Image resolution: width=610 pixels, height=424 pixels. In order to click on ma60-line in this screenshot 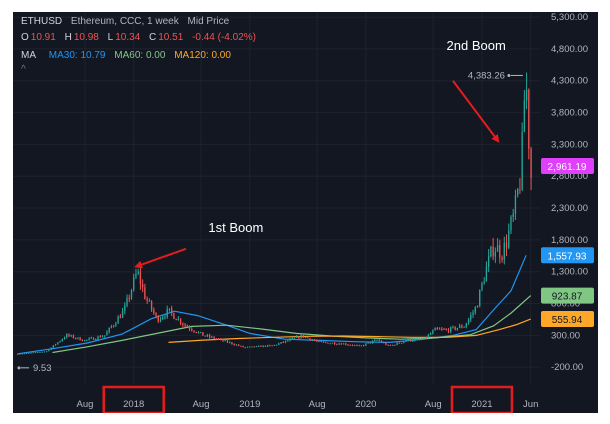, I will do `click(292, 324)`.